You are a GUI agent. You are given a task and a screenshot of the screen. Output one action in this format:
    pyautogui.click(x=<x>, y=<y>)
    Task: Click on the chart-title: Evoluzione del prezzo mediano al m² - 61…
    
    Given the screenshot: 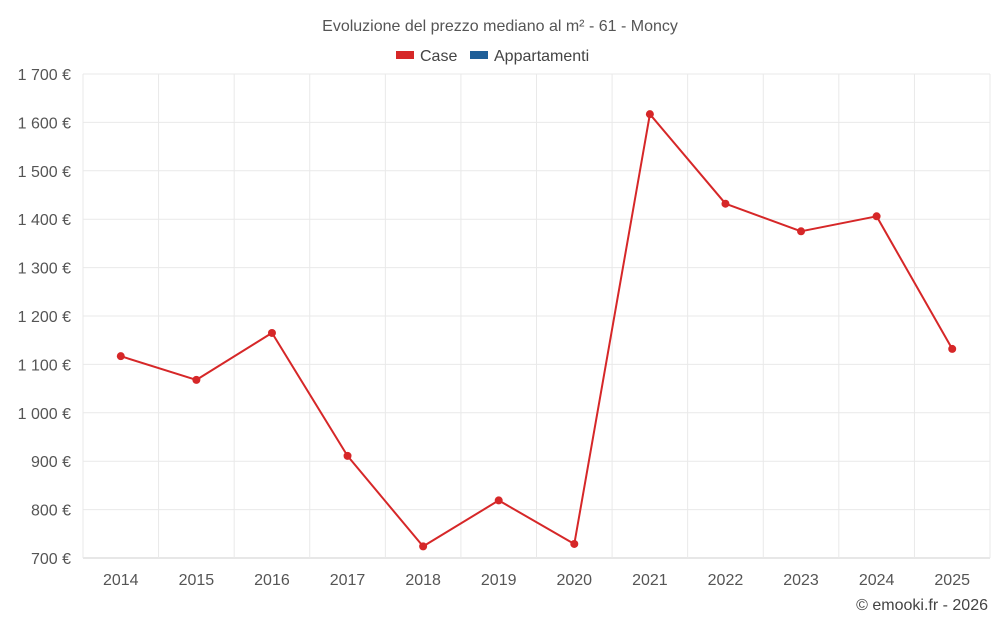 What is the action you would take?
    pyautogui.click(x=500, y=26)
    